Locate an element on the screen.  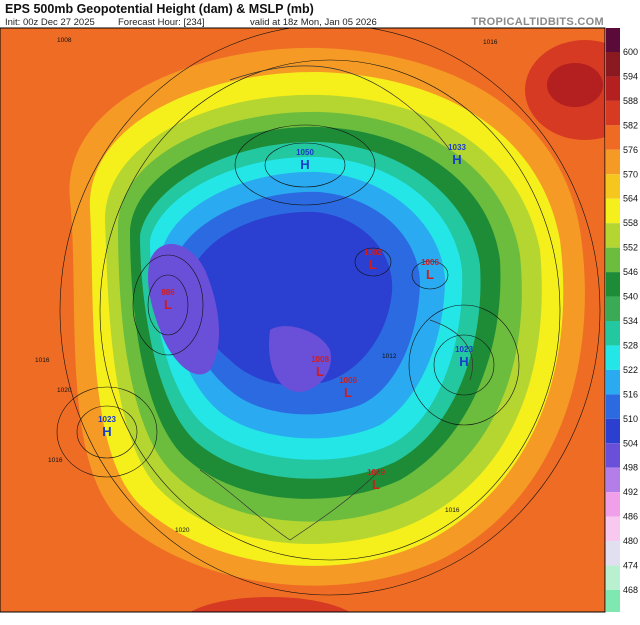
colorbar-label: 510 is located at coordinates (630, 419).